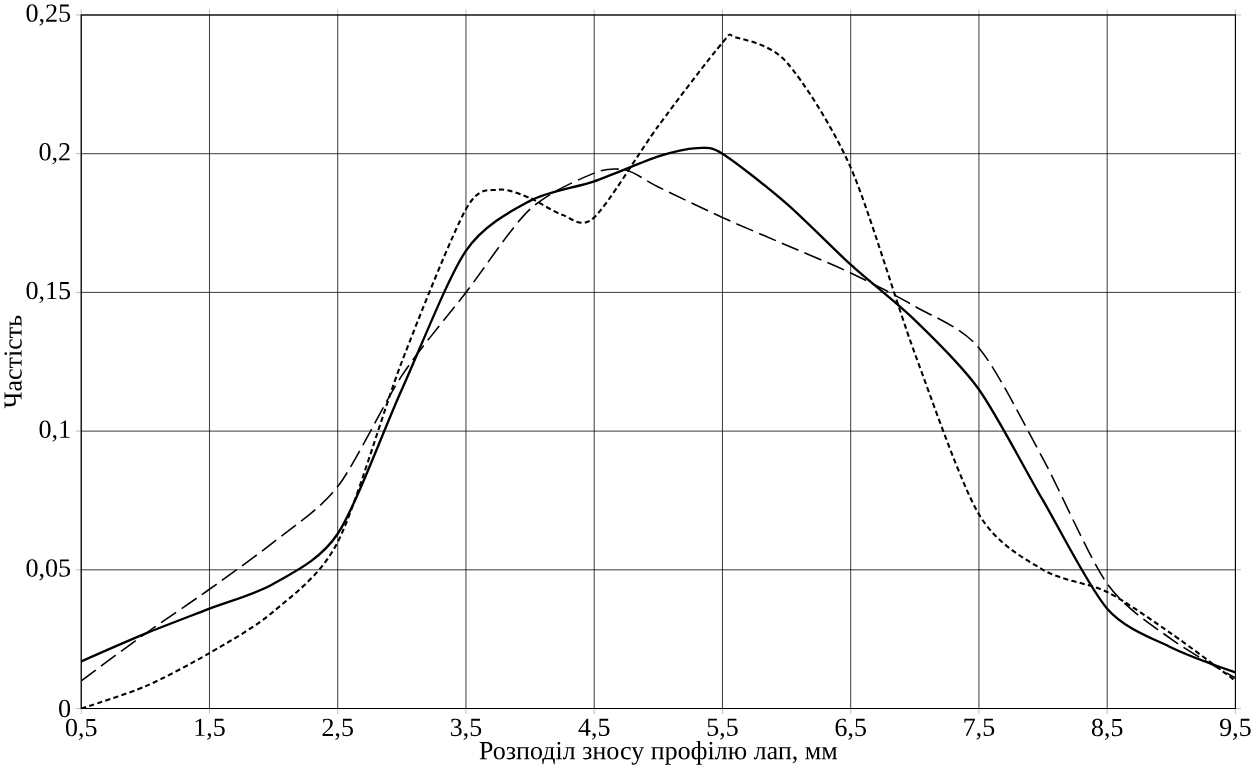 This screenshot has width=1256, height=769. I want to click on y-tick-label: 0,2, so click(54, 153).